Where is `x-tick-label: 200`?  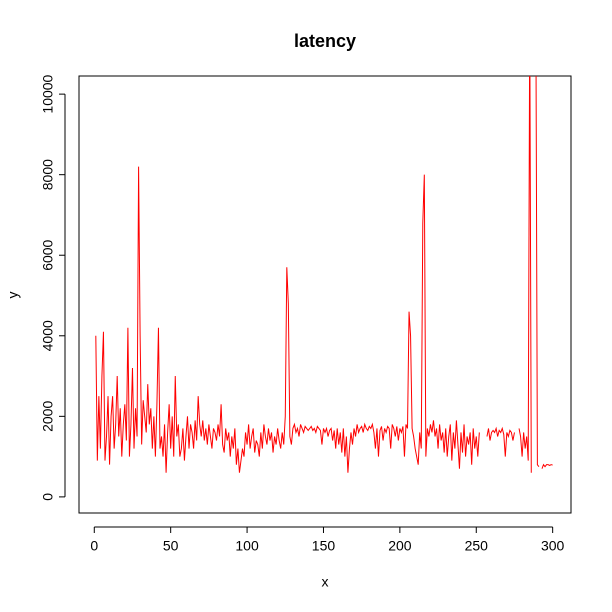 x-tick-label: 200 is located at coordinates (400, 546).